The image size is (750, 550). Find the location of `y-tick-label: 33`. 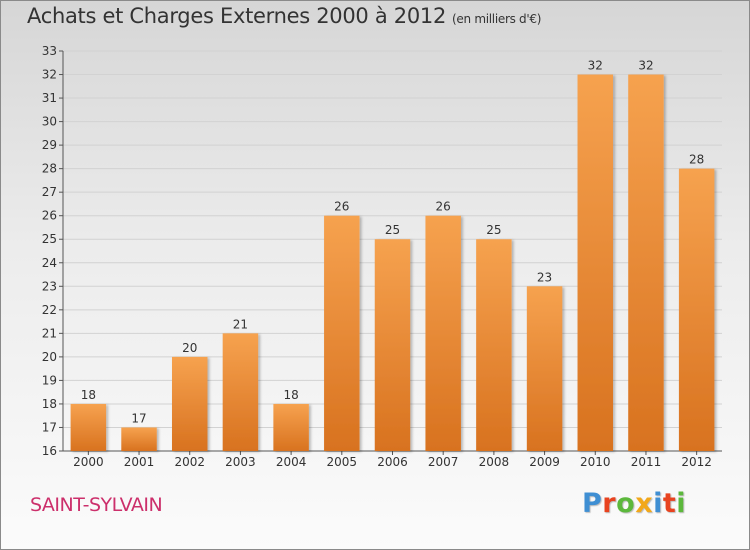

y-tick-label: 33 is located at coordinates (49, 51).